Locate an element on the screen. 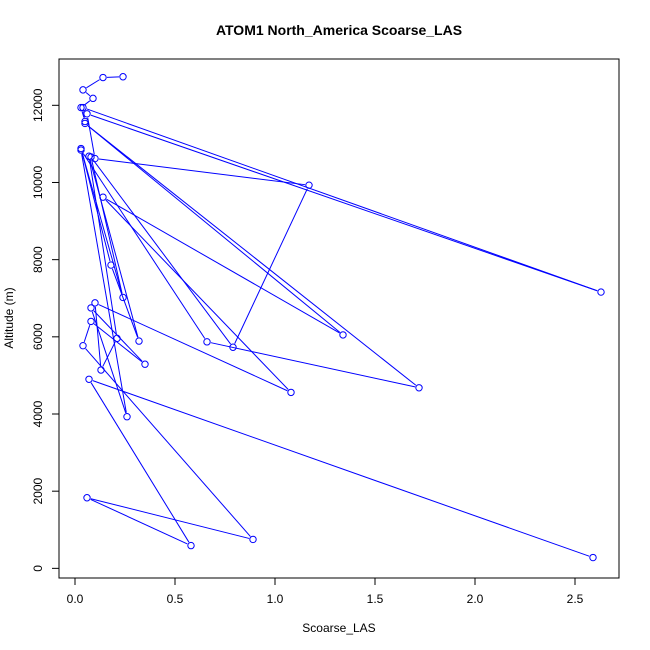 Image resolution: width=650 pixels, height=650 pixels. y-tick-label: 2000 is located at coordinates (38, 491).